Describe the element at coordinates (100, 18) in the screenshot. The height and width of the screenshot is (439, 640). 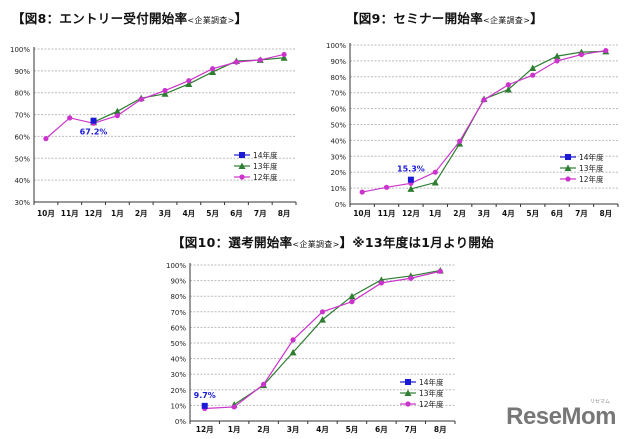
I see `title-main: 【図8：エントリー受付開始率` at that location.